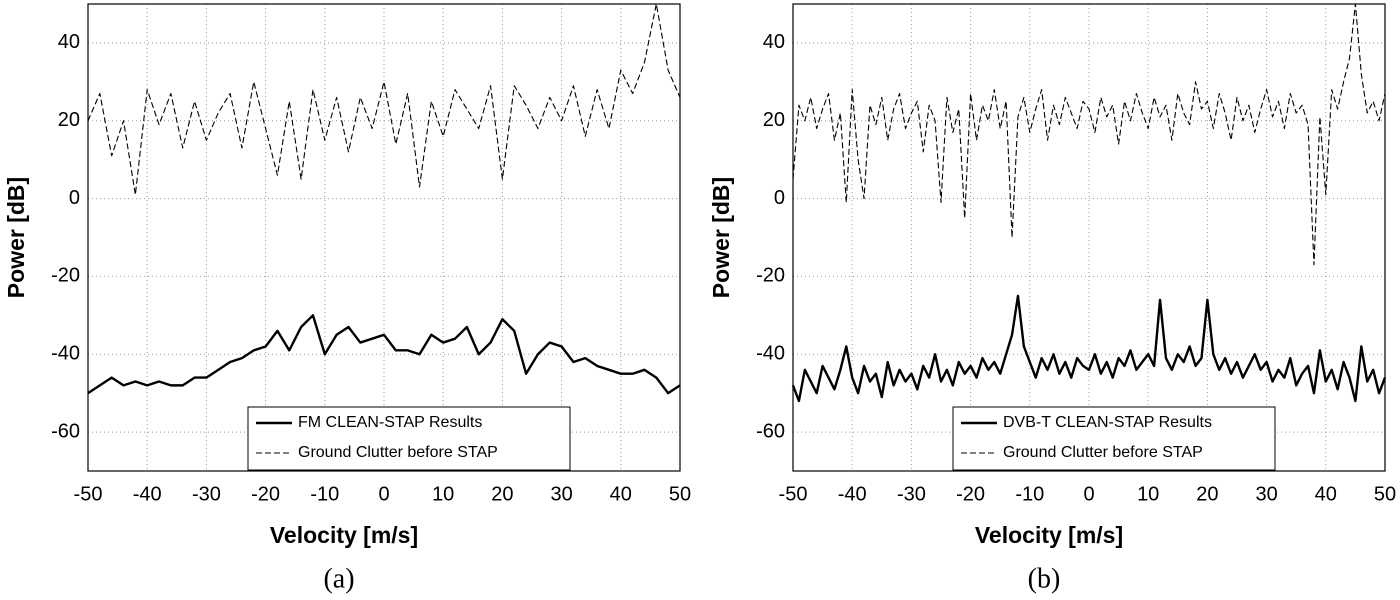  I want to click on legend-label: FM CLEAN-STAP Results, so click(390, 422).